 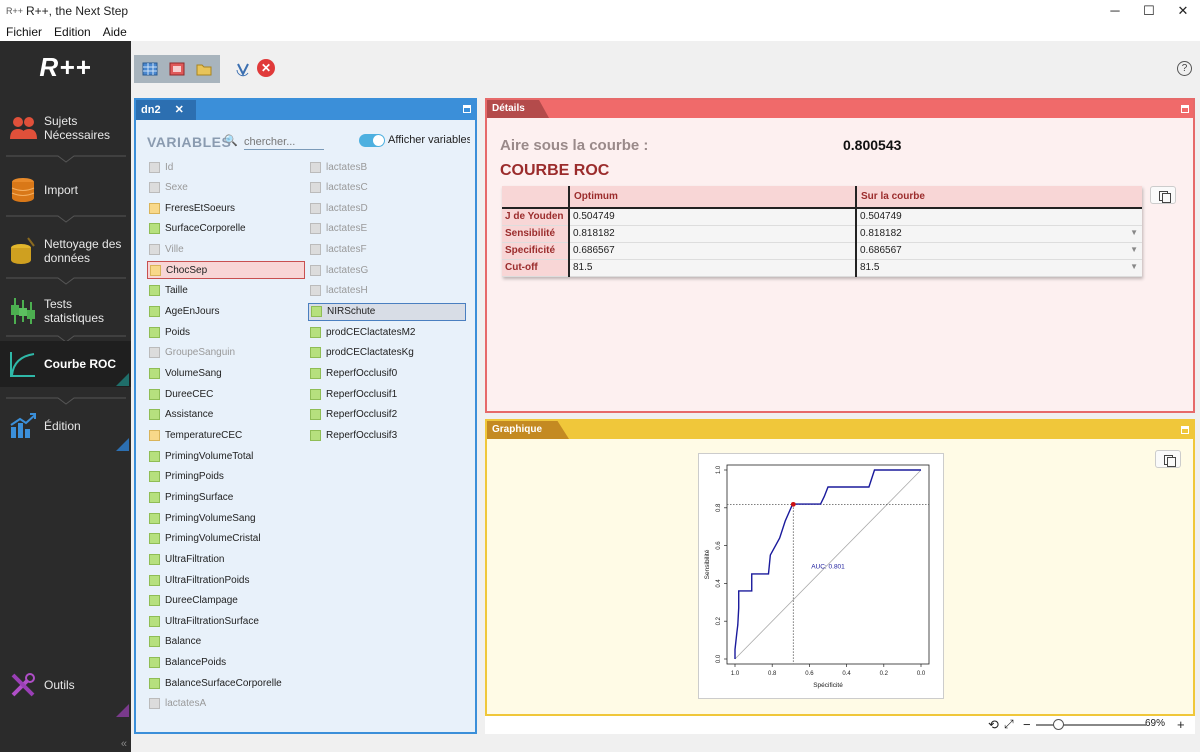 I want to click on zoom-slider, so click(x=1091, y=725).